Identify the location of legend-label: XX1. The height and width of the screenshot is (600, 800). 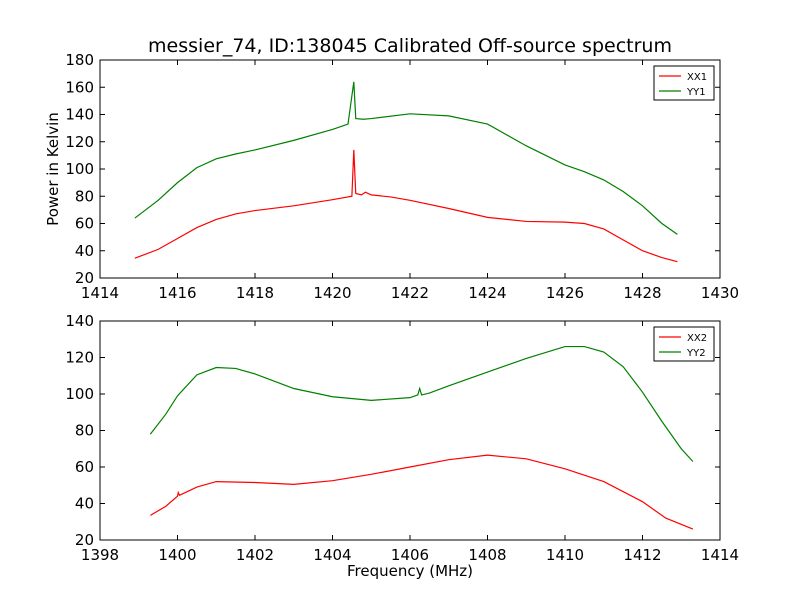
(697, 77).